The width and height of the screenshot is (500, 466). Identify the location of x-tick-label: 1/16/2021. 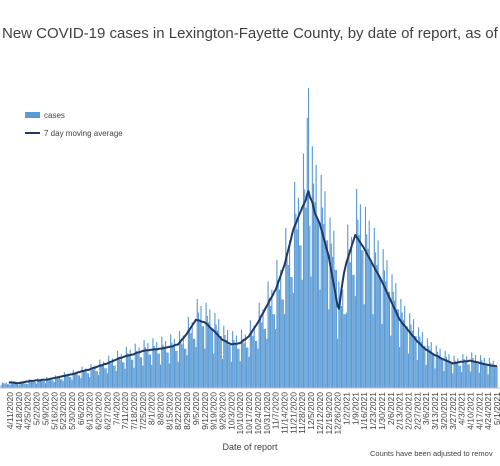
(364, 411).